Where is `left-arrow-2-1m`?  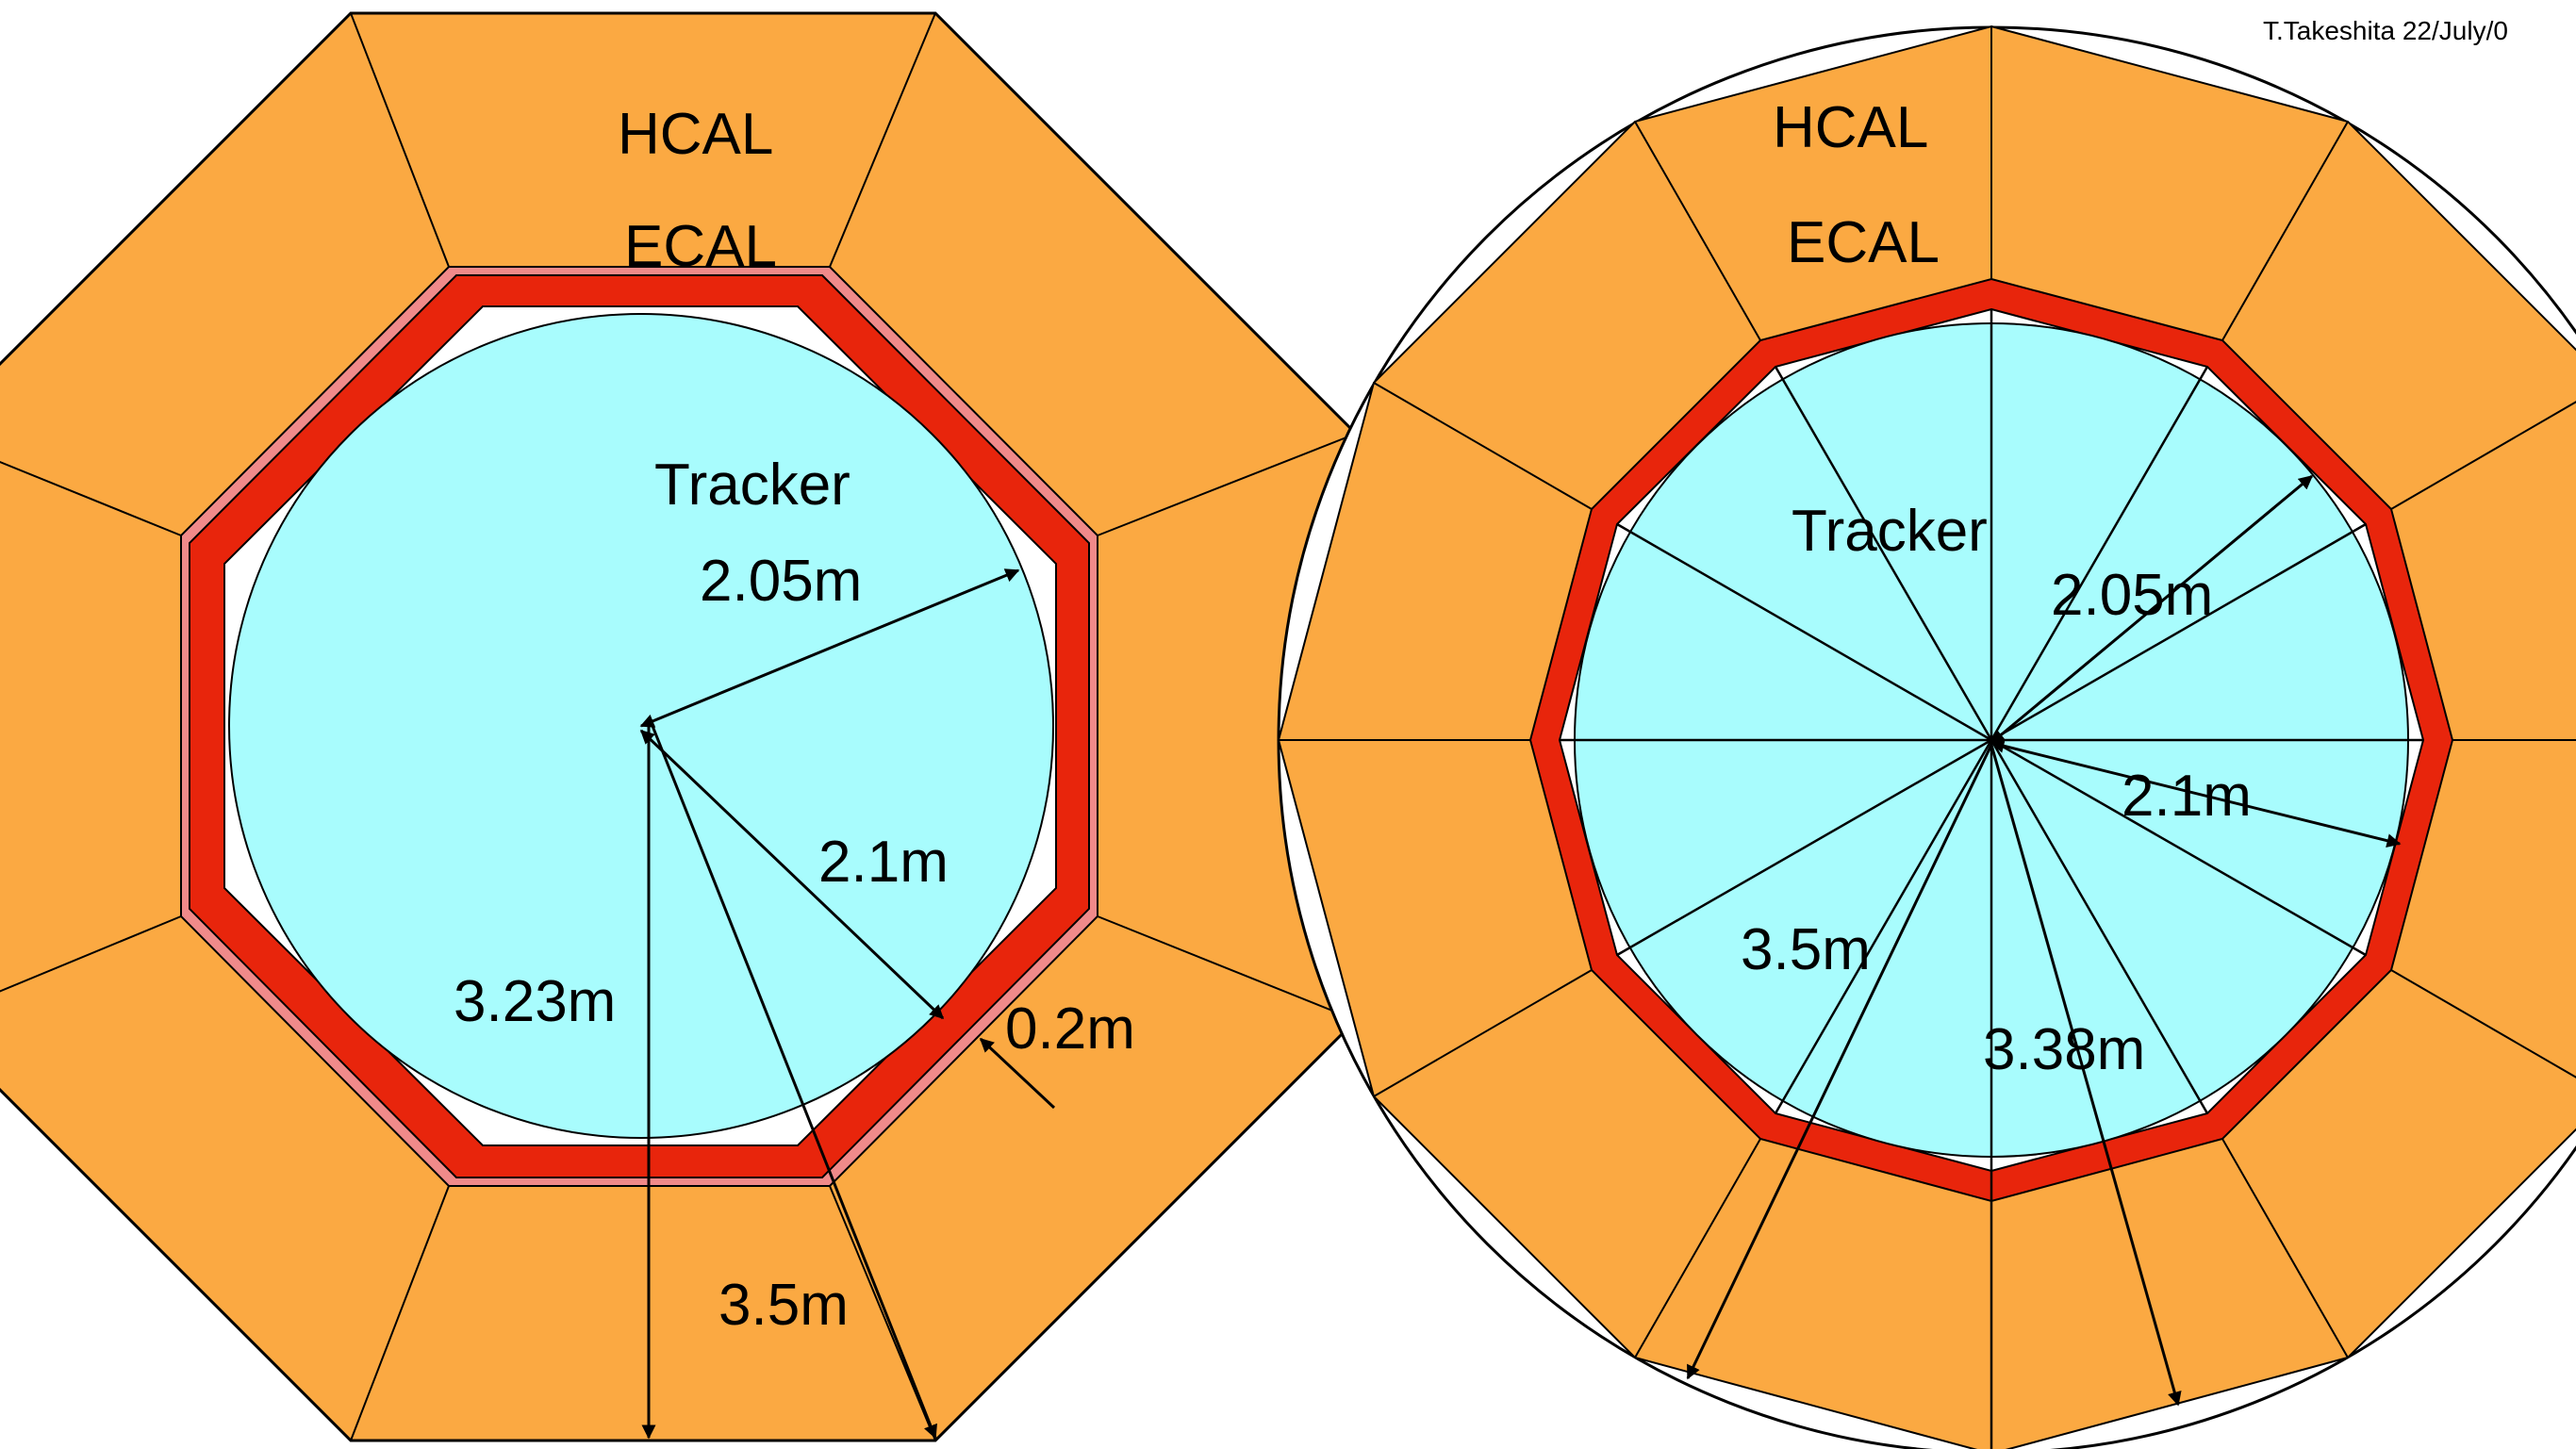 left-arrow-2-1m is located at coordinates (792, 875).